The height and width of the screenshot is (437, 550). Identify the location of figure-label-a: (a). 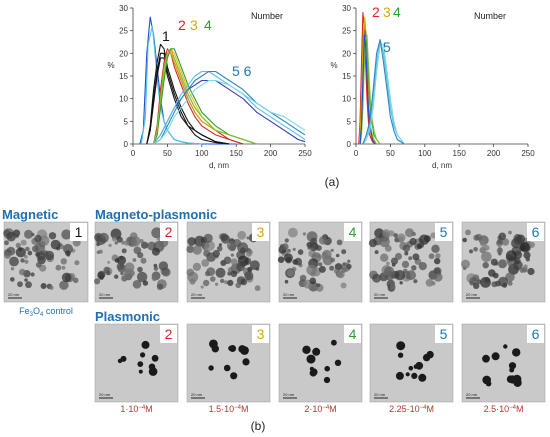
(332, 182).